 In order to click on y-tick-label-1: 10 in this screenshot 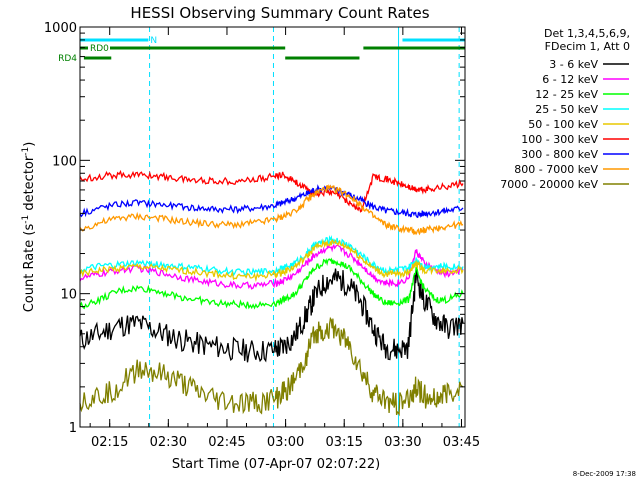, I will do `click(68, 295)`.